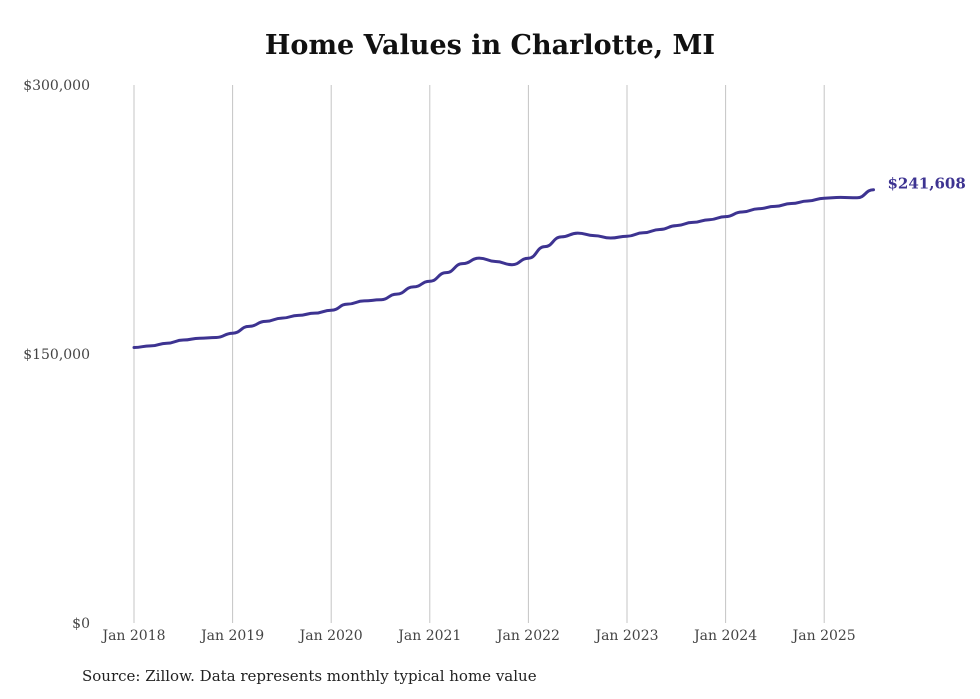  Describe the element at coordinates (330, 636) in the screenshot. I see `x-tick-label: Jan 2020` at that location.